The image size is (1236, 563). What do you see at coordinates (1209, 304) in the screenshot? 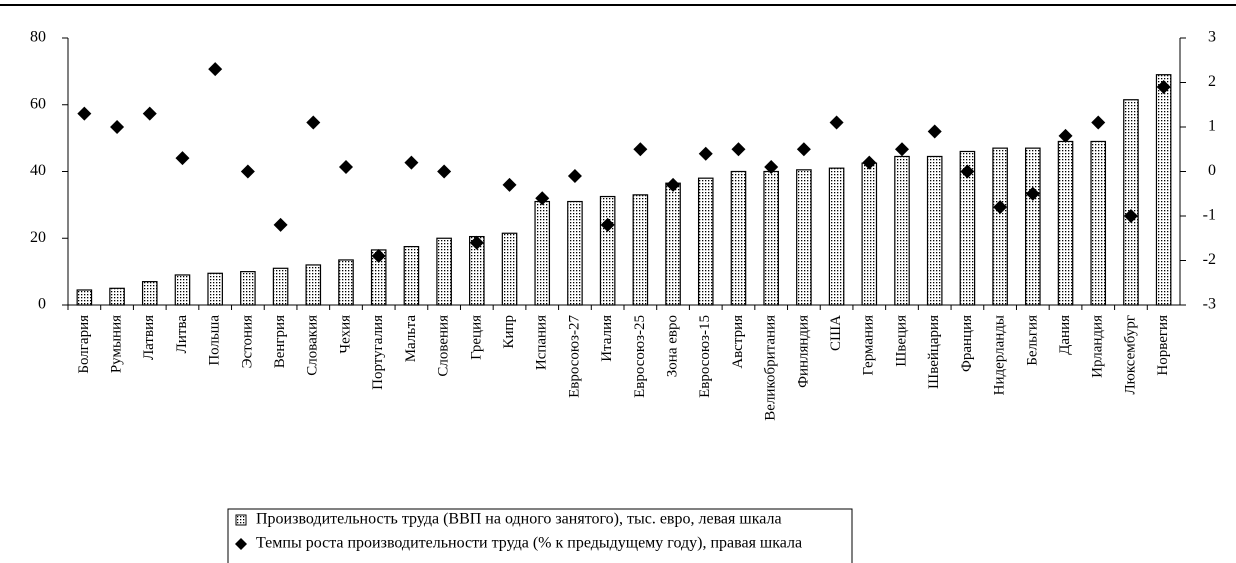
I see `y2-tick-label: -3` at bounding box center [1209, 304].